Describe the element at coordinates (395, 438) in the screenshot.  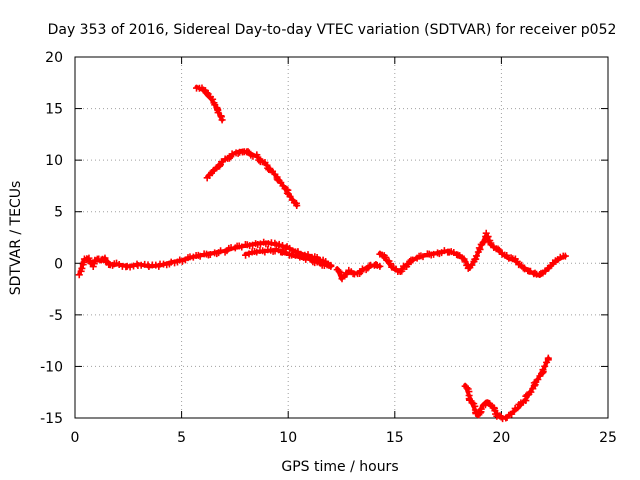
I see `x-tick-label: 15` at that location.